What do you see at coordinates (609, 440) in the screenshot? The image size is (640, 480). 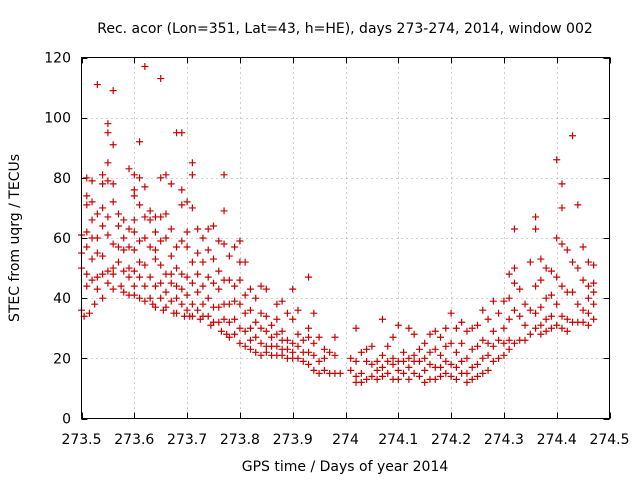 I see `x-tick-label: 274.5` at bounding box center [609, 440].